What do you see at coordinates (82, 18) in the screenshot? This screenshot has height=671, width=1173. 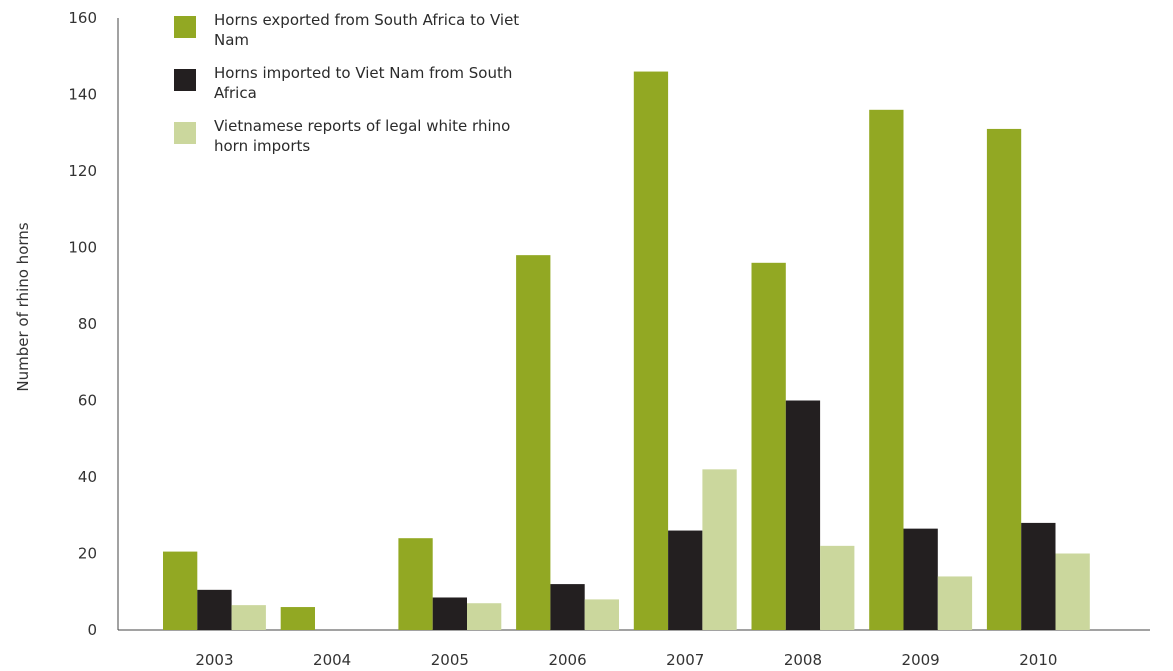 I see `y-tick-label: 160` at bounding box center [82, 18].